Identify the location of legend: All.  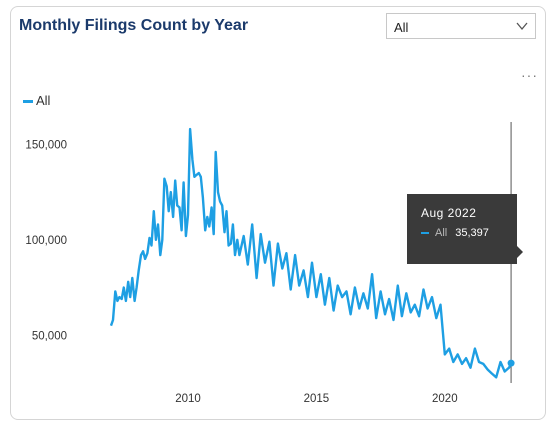
(36, 100).